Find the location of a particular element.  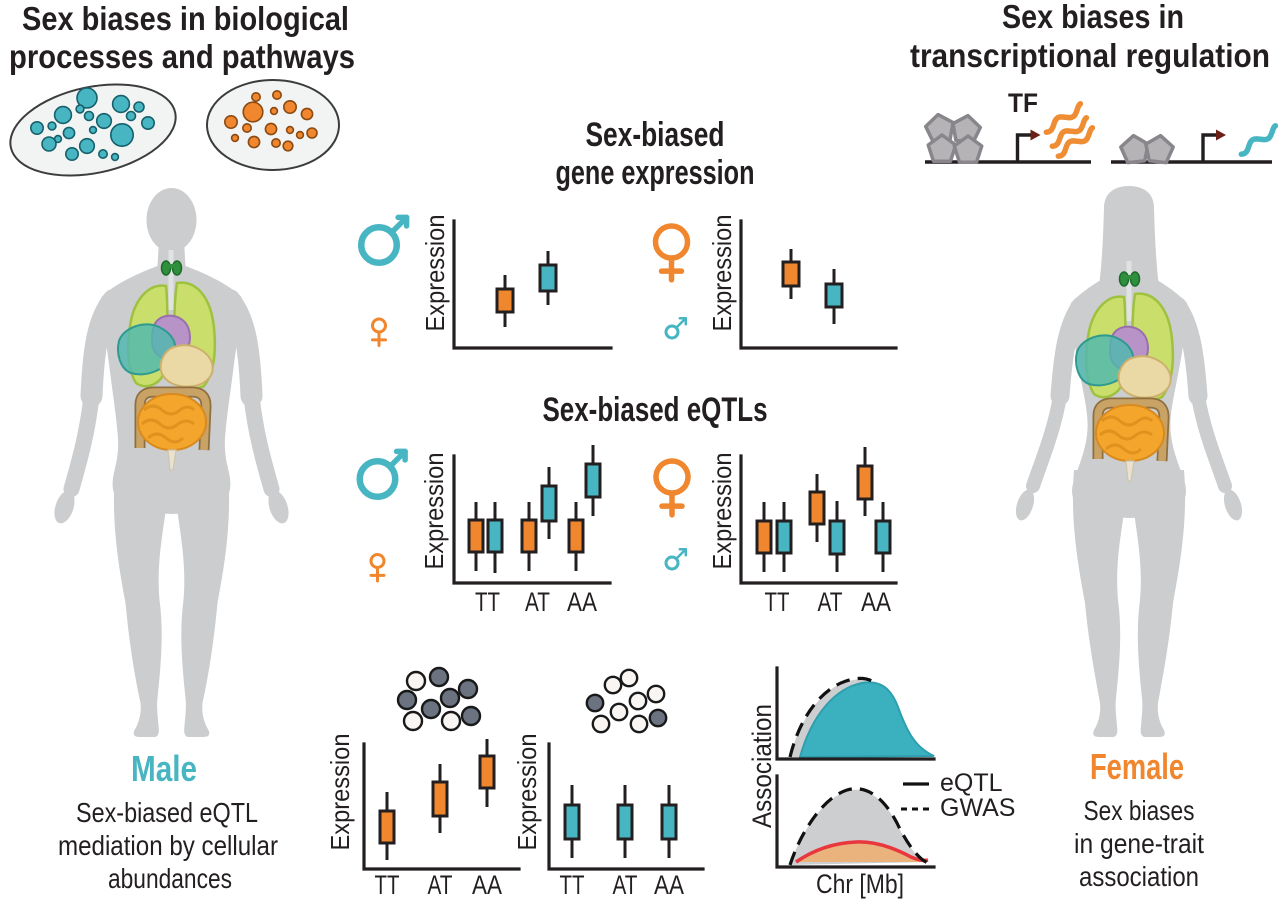

svg-text: transcriptional regulation is located at coordinates (1090, 55).